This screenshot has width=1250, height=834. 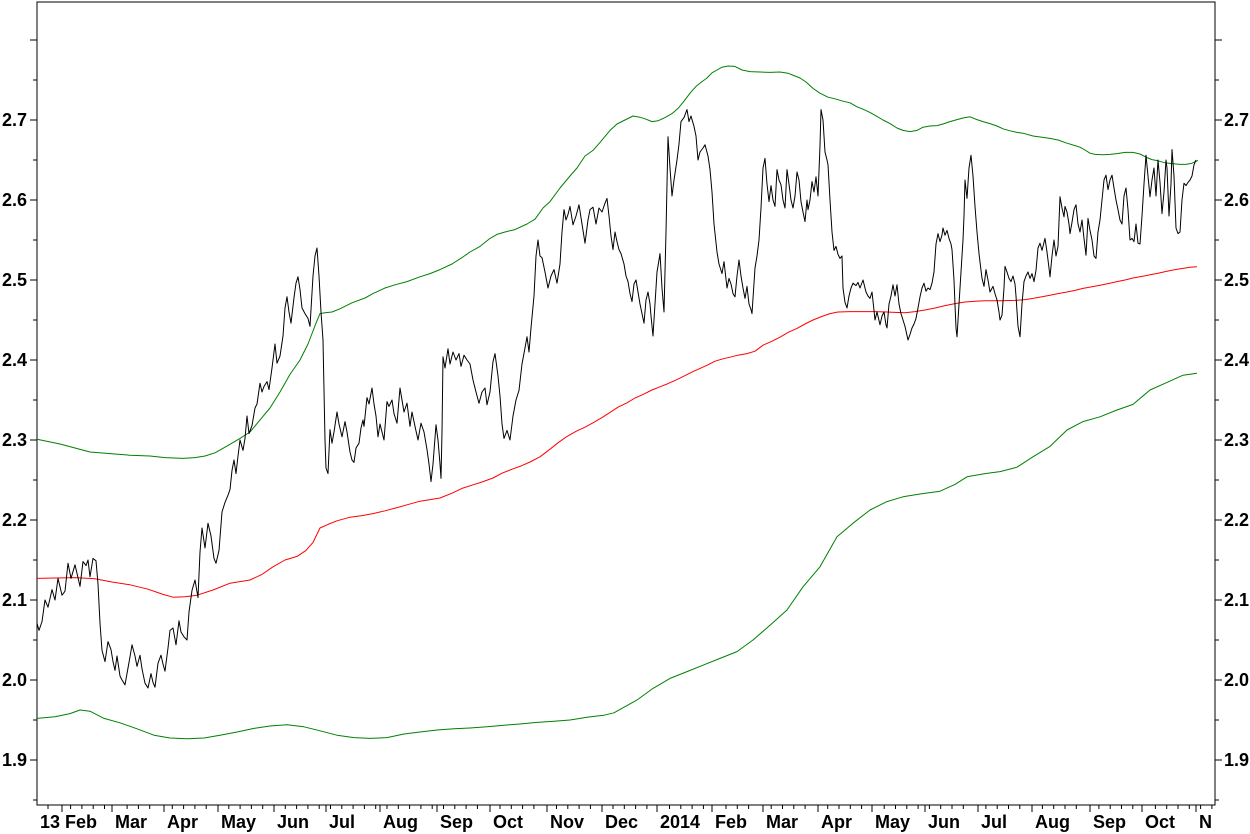 What do you see at coordinates (1205, 822) in the screenshot?
I see `x-axis-label: N` at bounding box center [1205, 822].